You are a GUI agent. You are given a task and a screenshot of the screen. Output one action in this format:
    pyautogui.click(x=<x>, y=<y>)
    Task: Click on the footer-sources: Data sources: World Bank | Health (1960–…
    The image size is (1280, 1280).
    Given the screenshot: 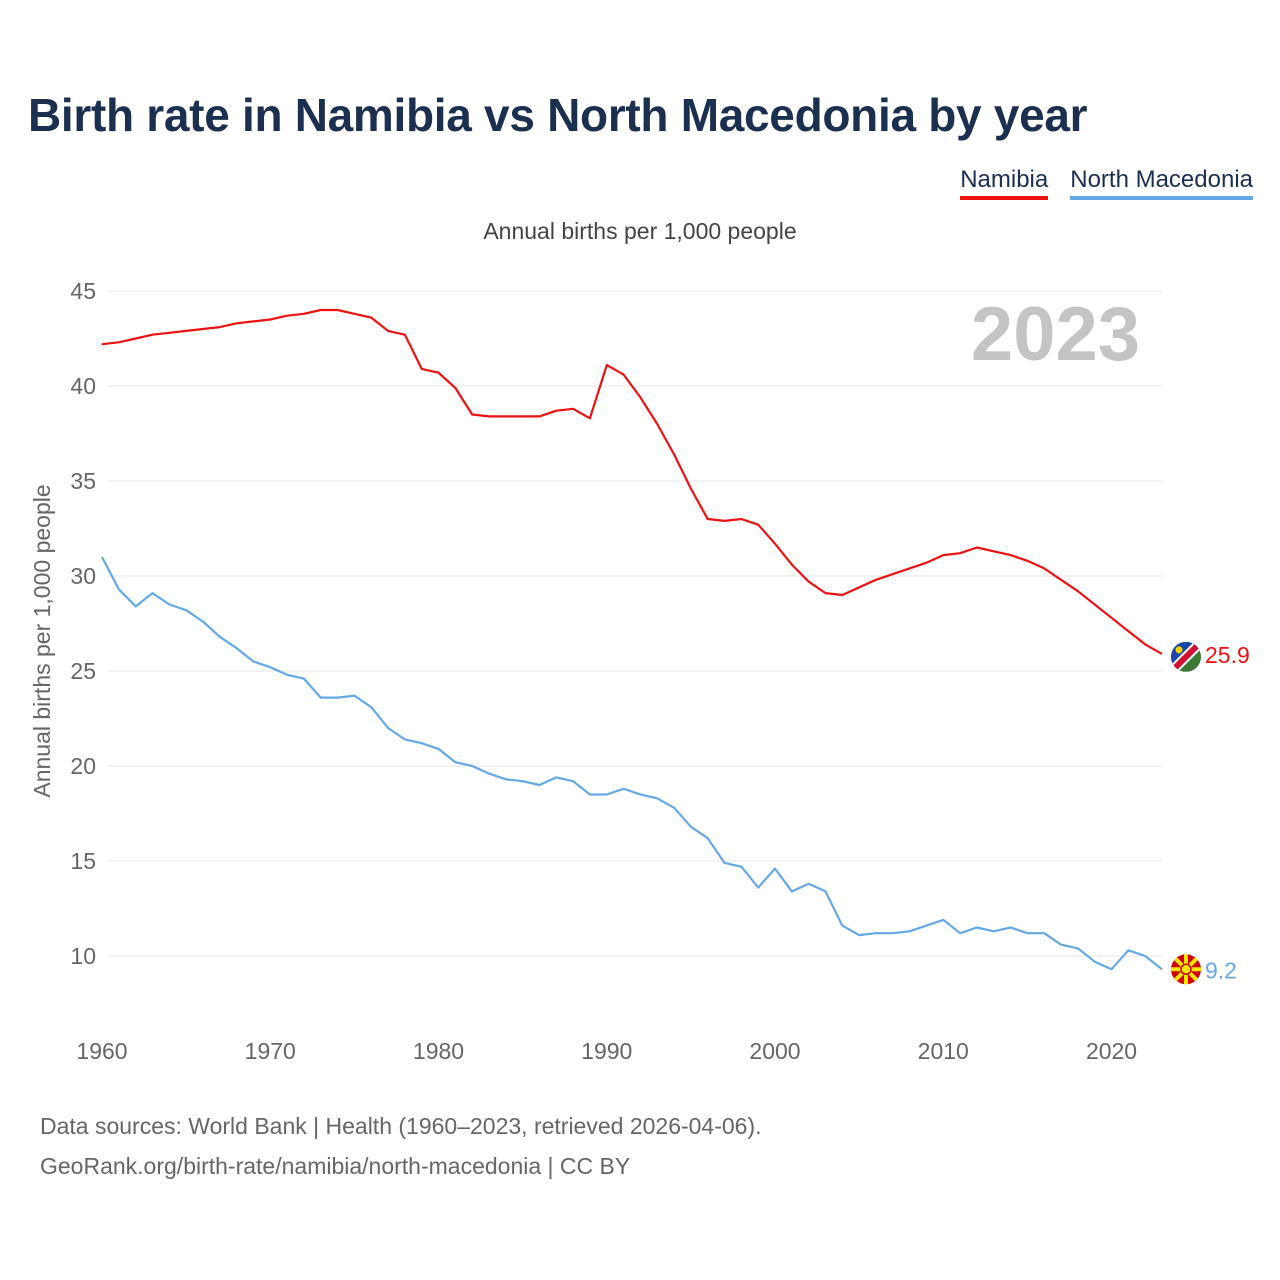 What is the action you would take?
    pyautogui.click(x=401, y=1126)
    